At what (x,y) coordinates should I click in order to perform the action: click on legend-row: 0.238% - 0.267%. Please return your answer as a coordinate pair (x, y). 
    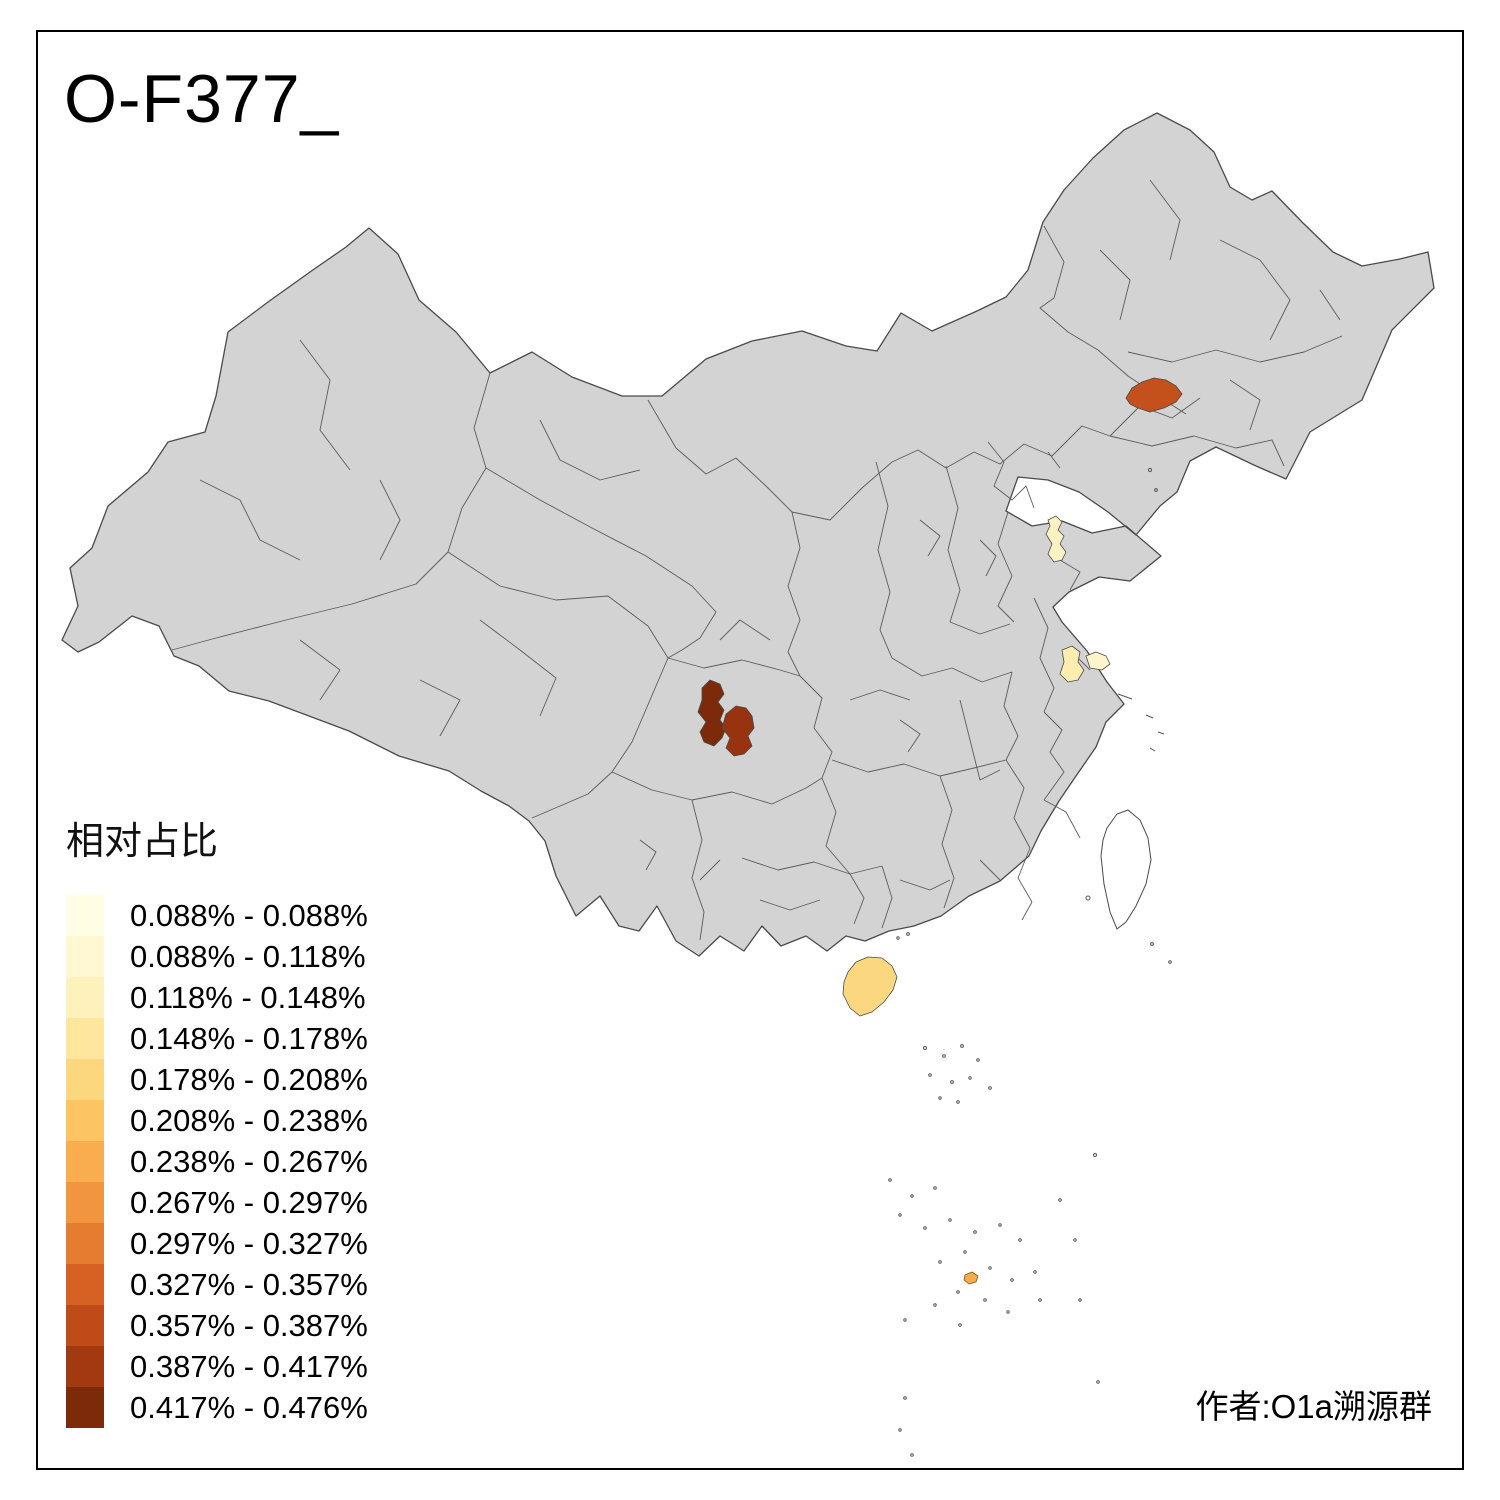
    Looking at the image, I should click on (217, 1161).